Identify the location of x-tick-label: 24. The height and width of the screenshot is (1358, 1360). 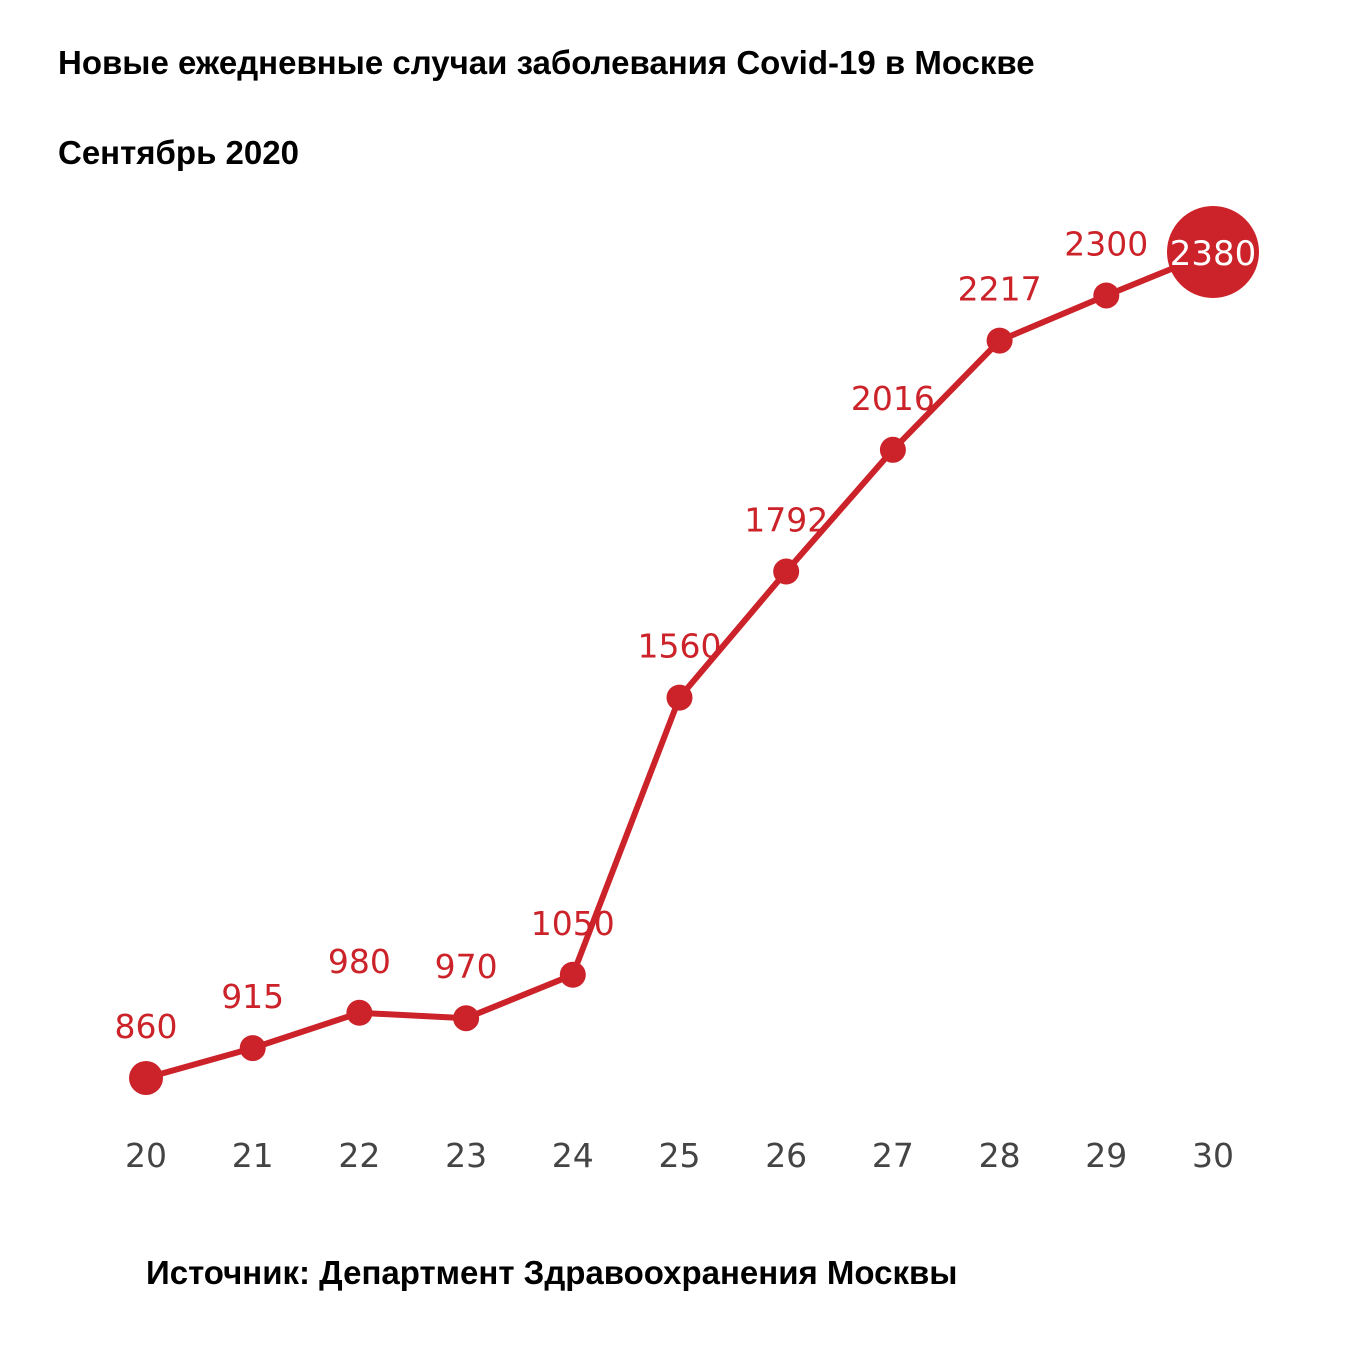
(573, 1155).